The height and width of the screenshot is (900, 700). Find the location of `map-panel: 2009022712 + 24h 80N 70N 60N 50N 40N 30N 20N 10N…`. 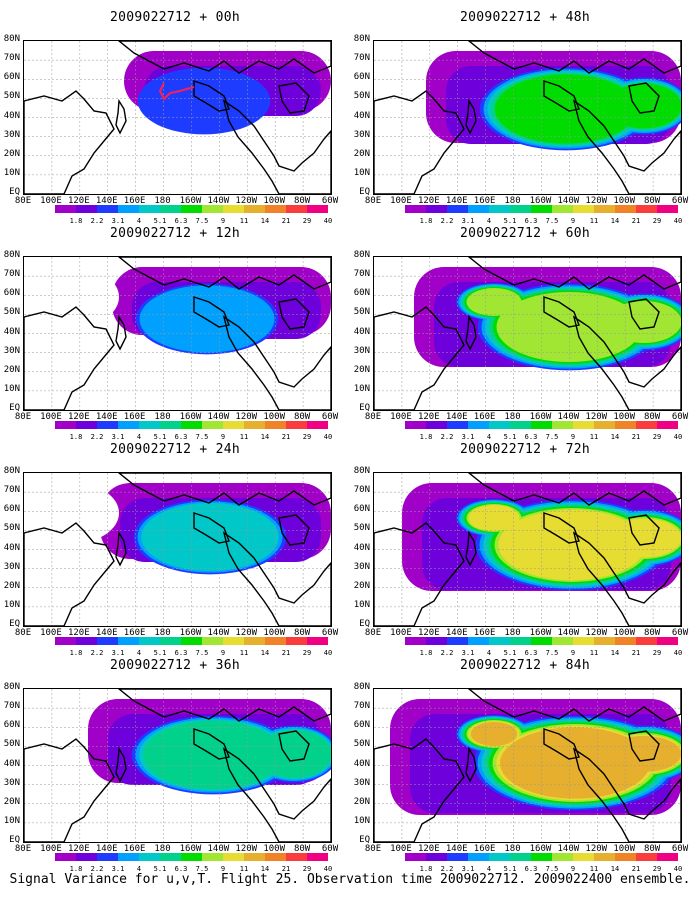

map-panel: 2009022712 + 24h 80N 70N 60N 50N 40N 30N 20N 10N… is located at coordinates (175, 544).